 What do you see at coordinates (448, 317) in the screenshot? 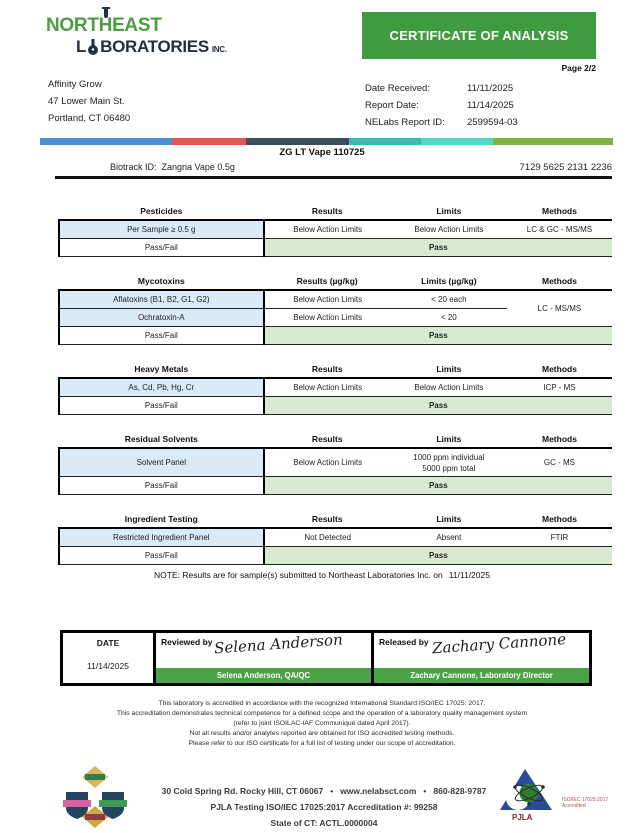
I see `limits-cell: < 20` at bounding box center [448, 317].